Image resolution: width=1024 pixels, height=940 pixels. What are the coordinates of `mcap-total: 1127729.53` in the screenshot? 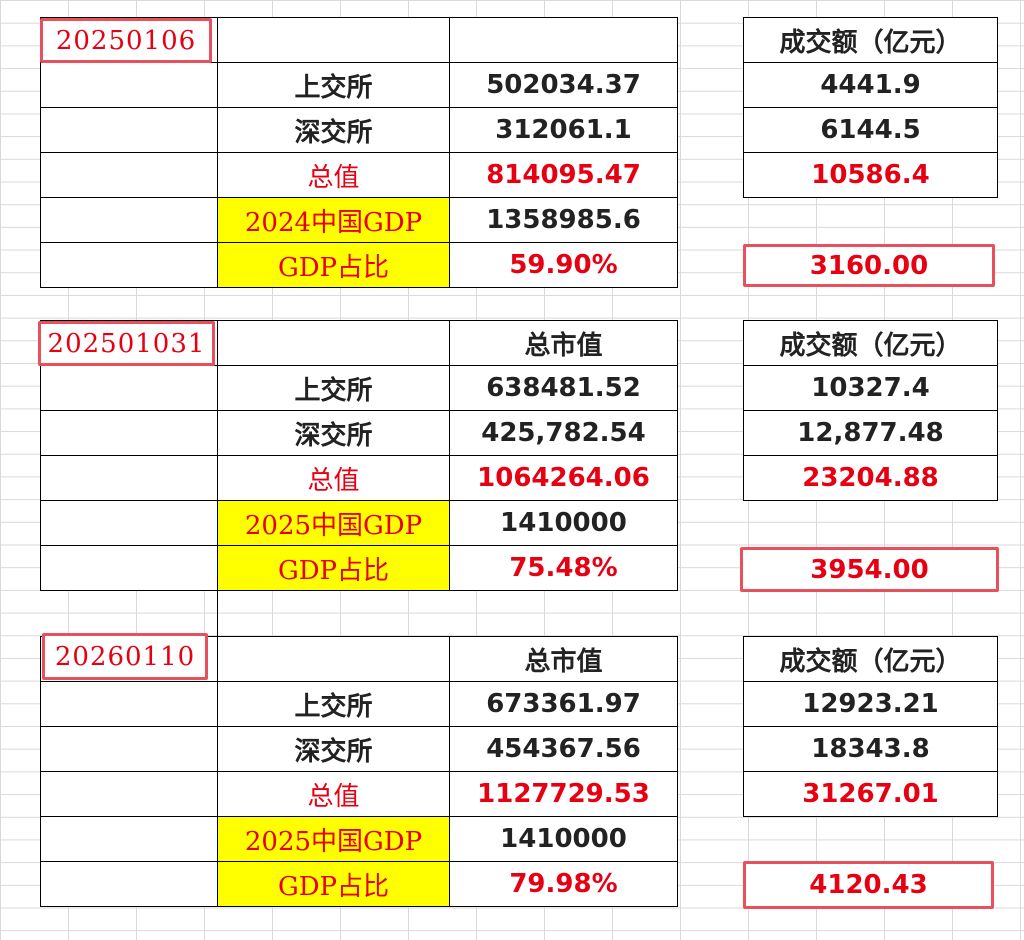 It's located at (563, 794).